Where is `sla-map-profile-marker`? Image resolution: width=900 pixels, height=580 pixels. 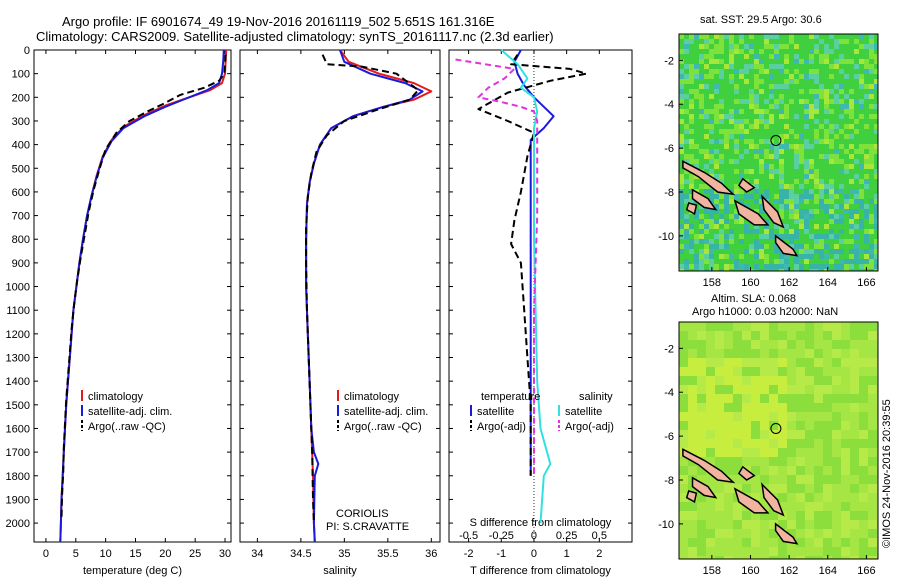 sla-map-profile-marker is located at coordinates (776, 428).